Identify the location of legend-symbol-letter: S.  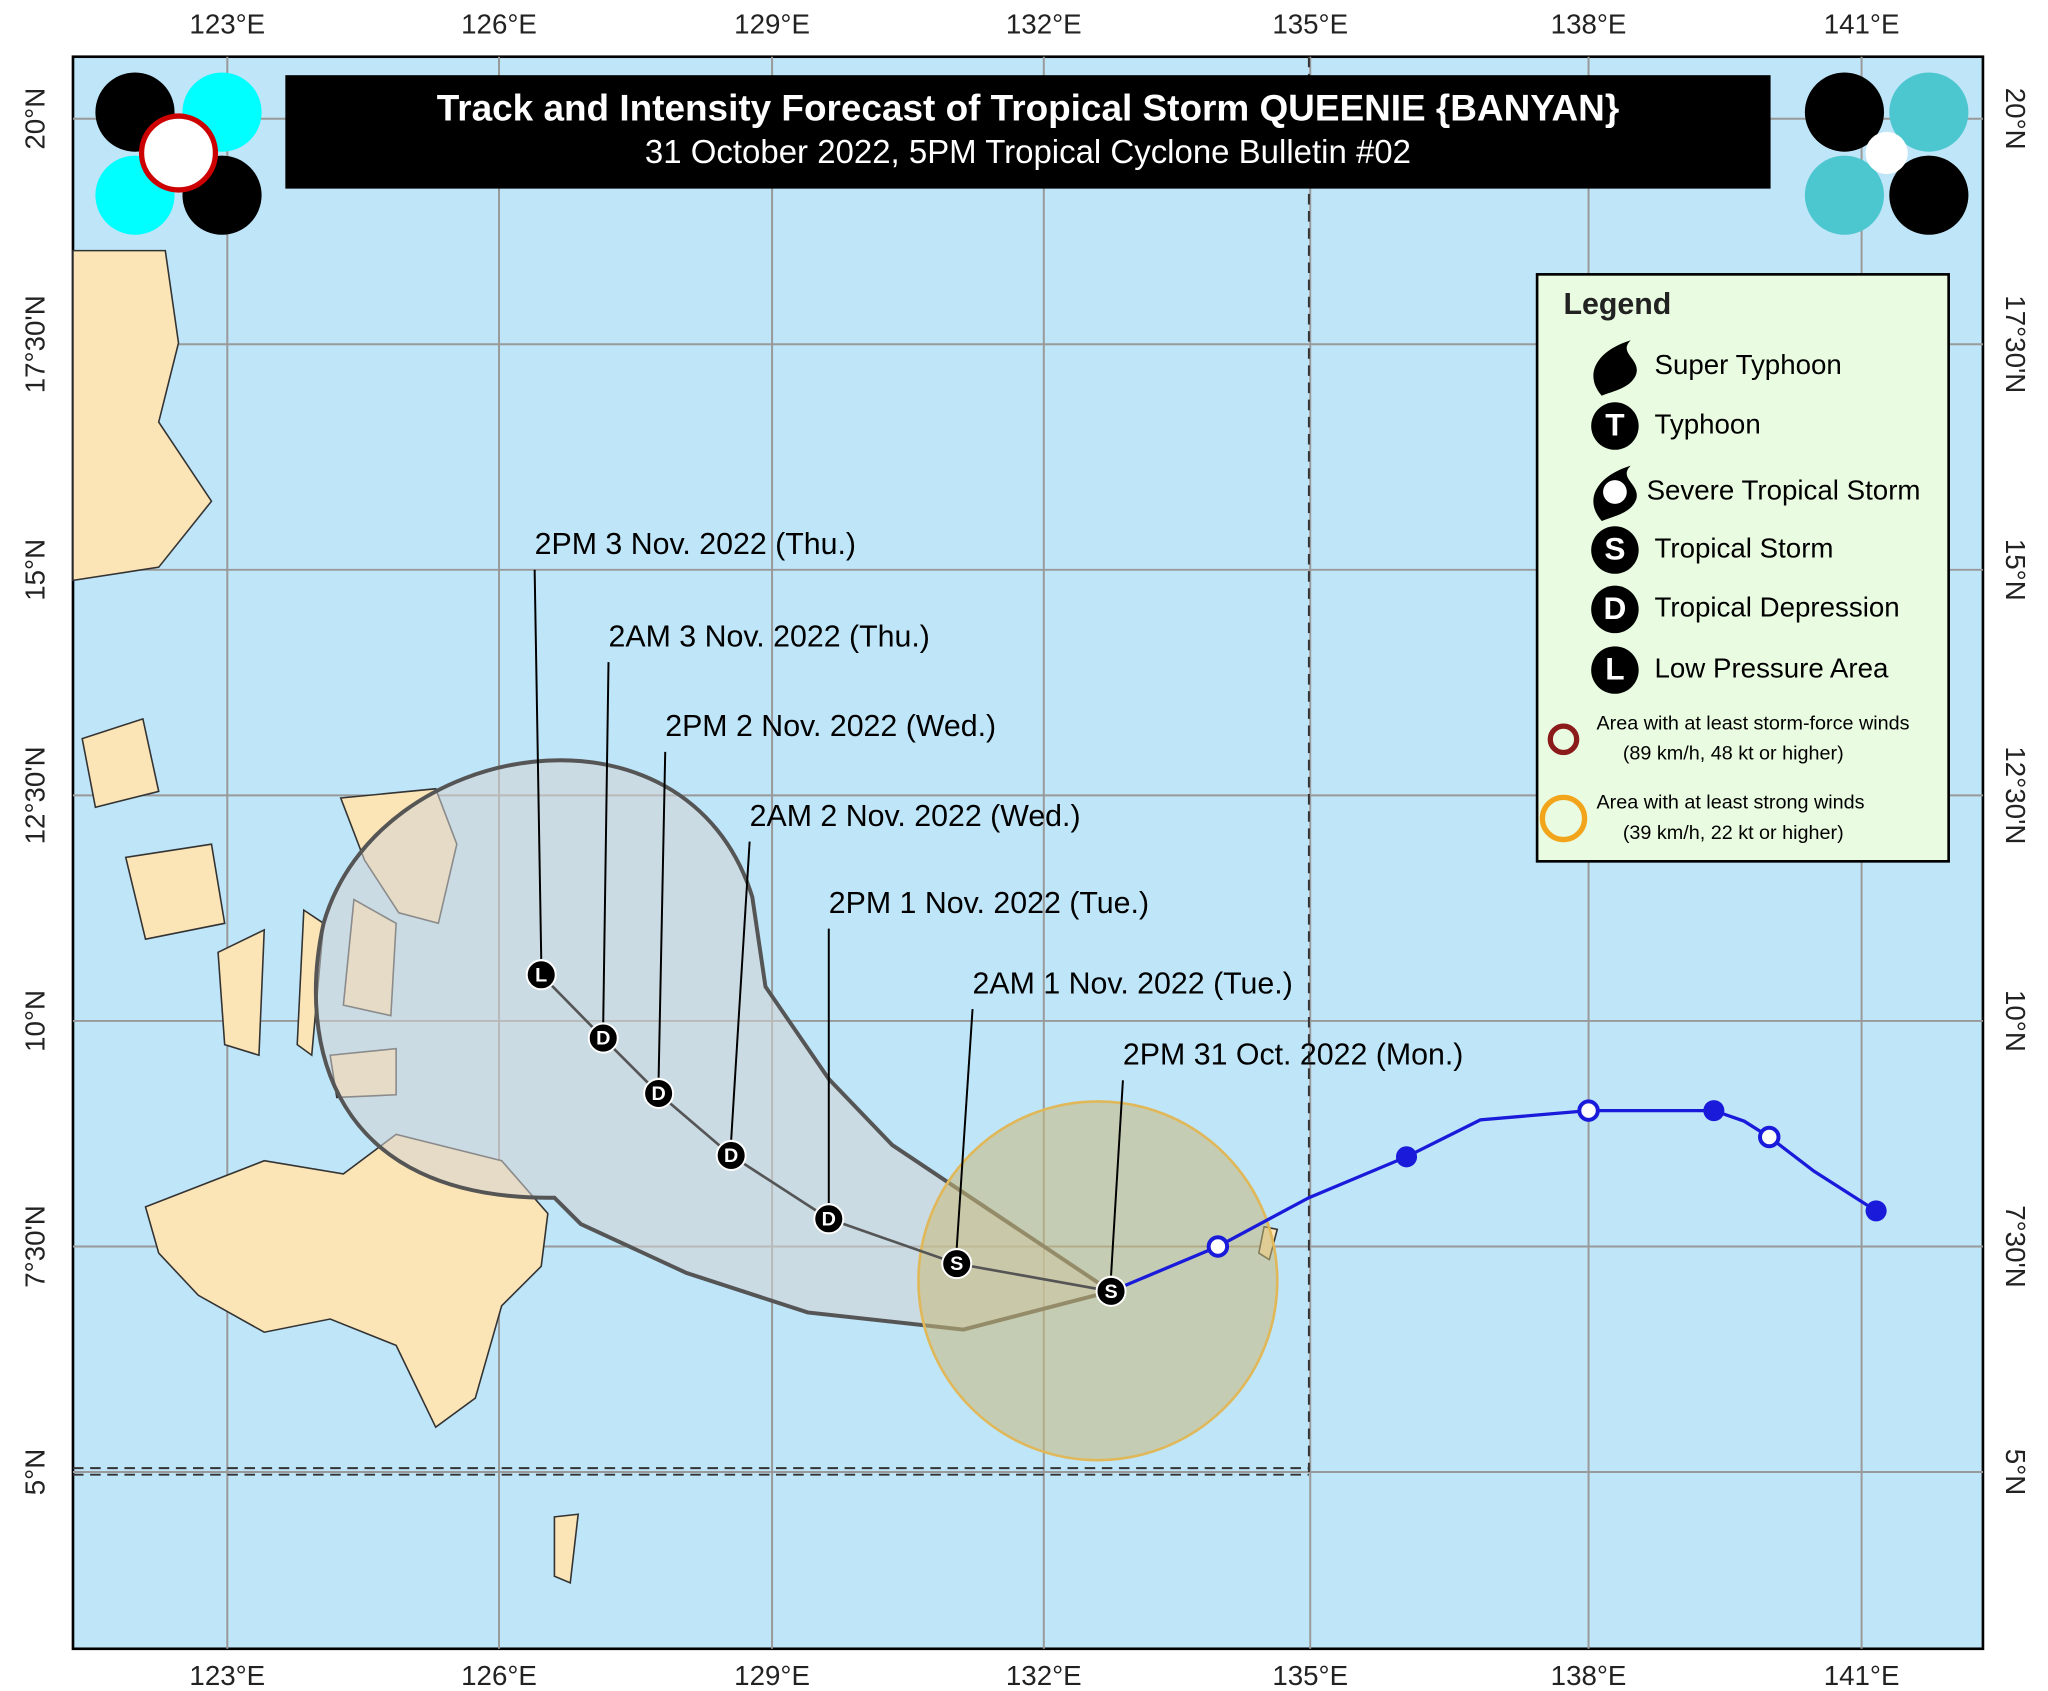
(1614, 549).